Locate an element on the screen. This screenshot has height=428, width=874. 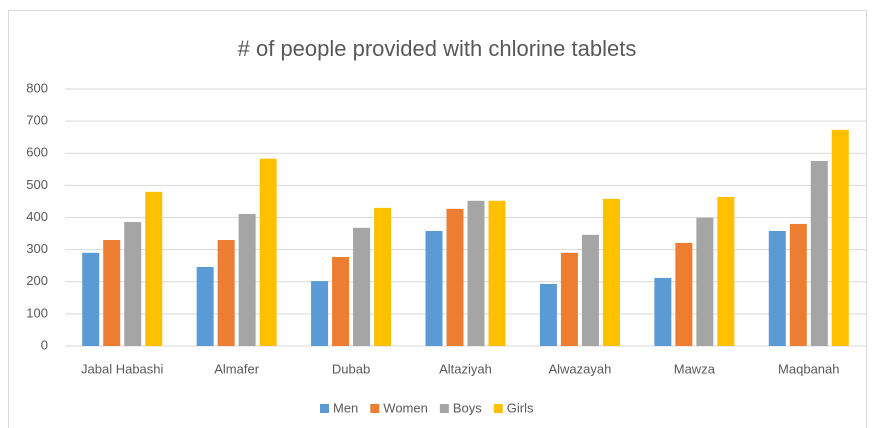
y-tick-label: 0 is located at coordinates (44, 344).